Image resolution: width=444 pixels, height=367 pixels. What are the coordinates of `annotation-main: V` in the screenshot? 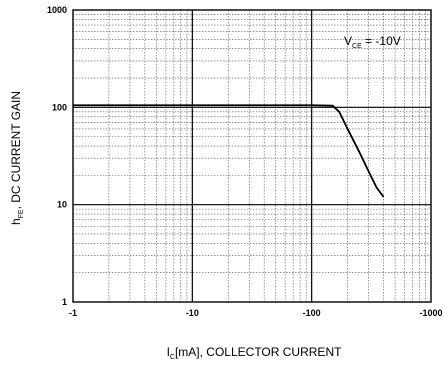 It's located at (348, 41).